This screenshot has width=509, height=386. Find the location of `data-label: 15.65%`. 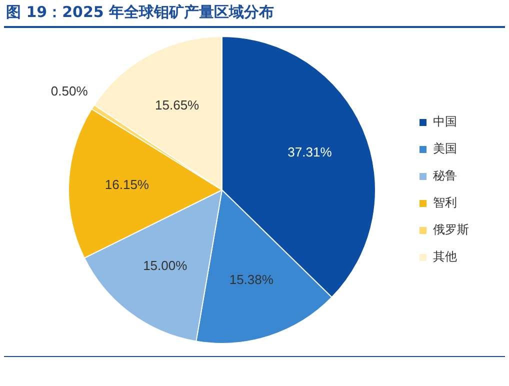

data-label: 15.65% is located at coordinates (177, 105).